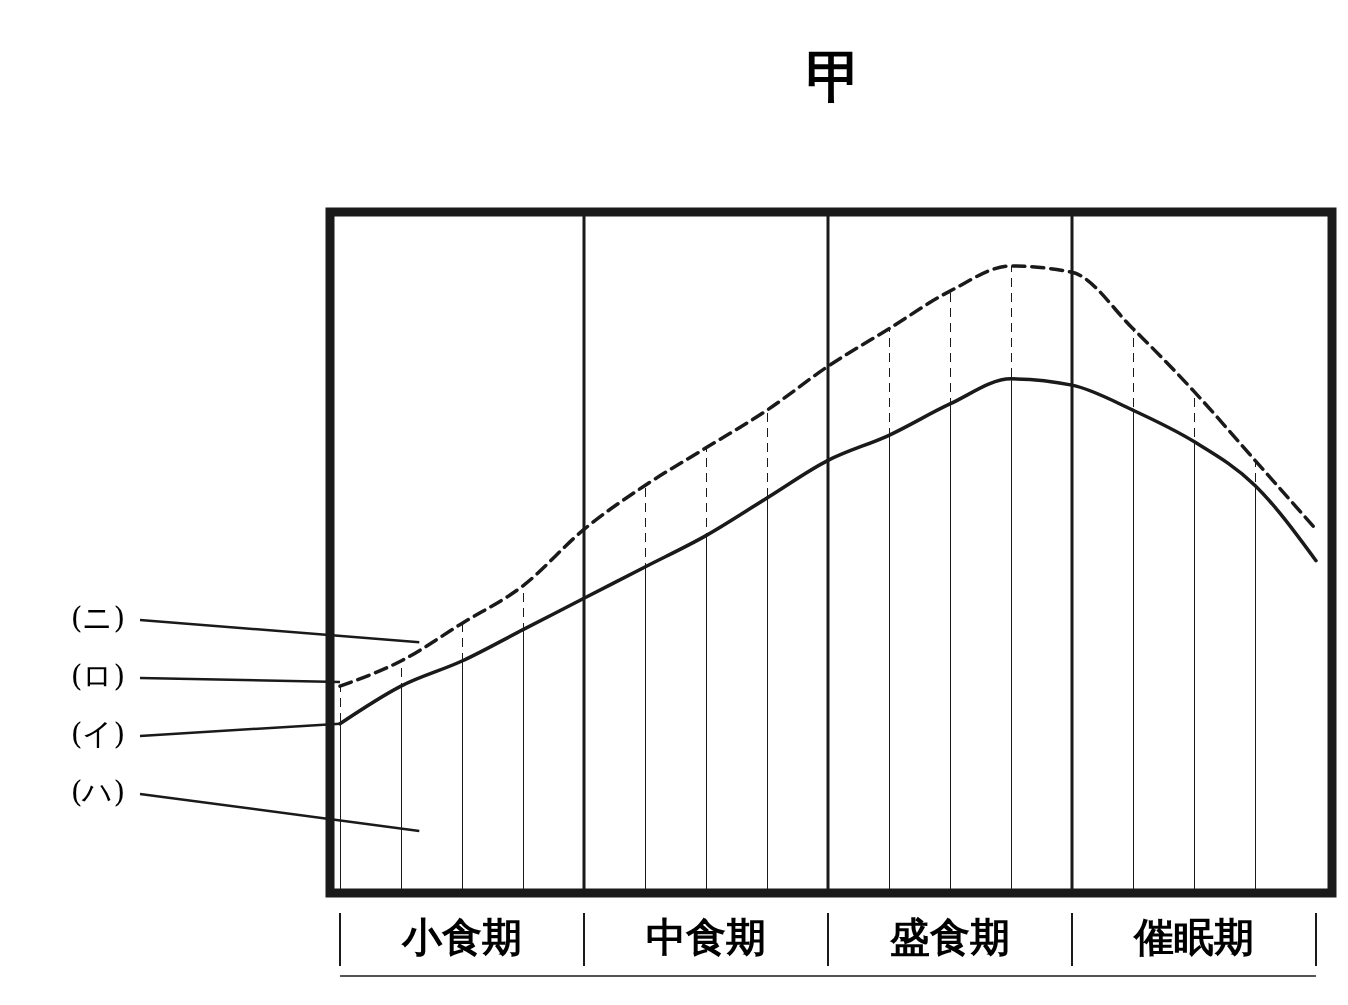  I want to click on text: (イ), so click(98, 733).